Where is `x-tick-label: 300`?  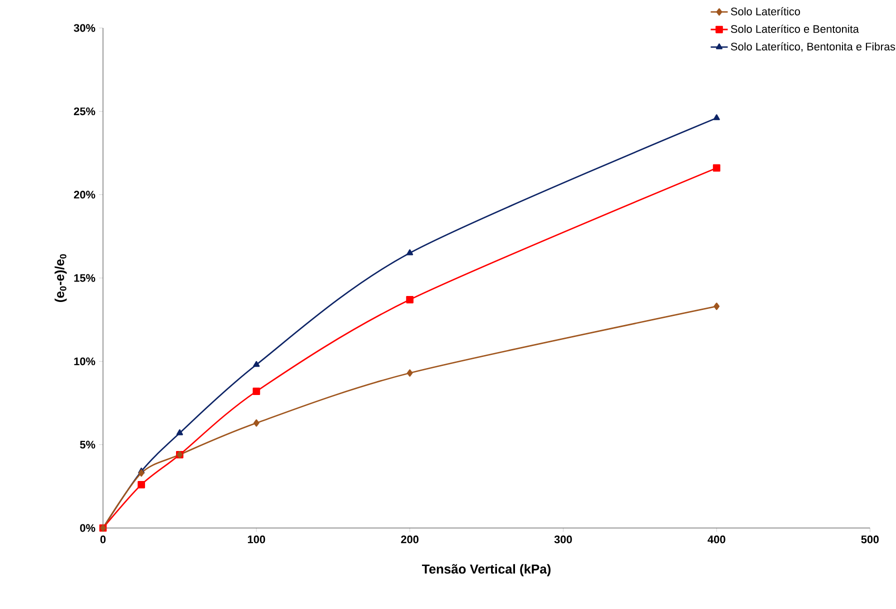
x-tick-label: 300 is located at coordinates (563, 540).